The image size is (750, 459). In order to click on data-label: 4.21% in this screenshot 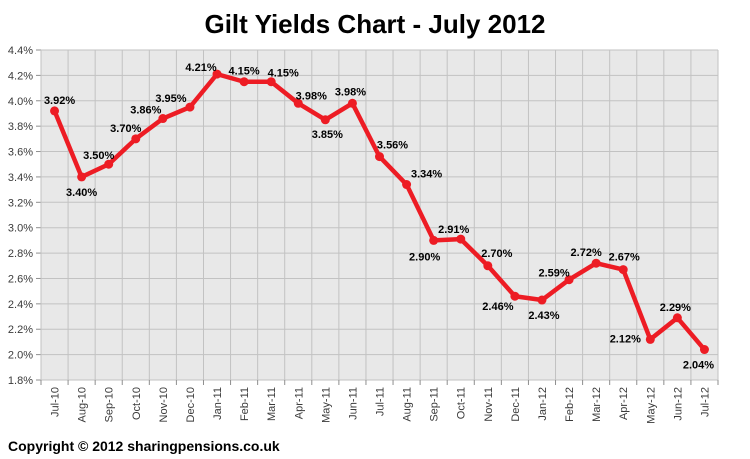, I will do `click(200, 68)`.